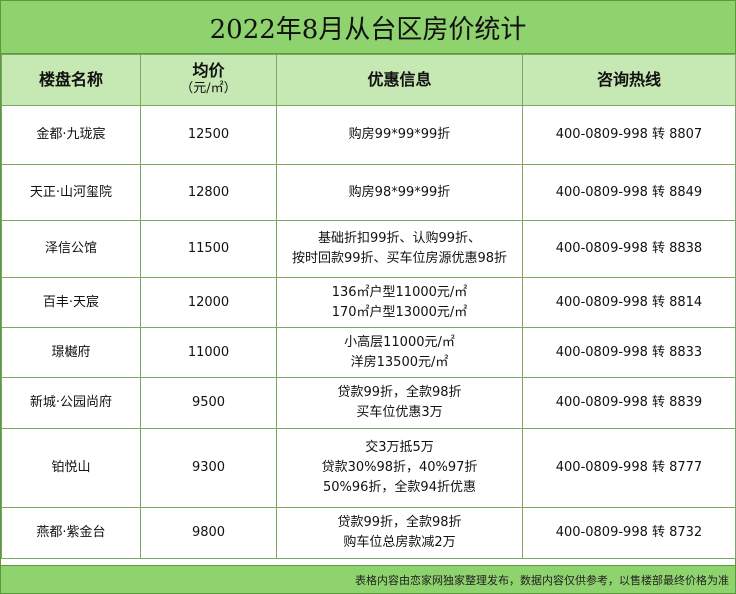 Image resolution: width=736 pixels, height=594 pixels. I want to click on cell-price: 11500, so click(208, 249).